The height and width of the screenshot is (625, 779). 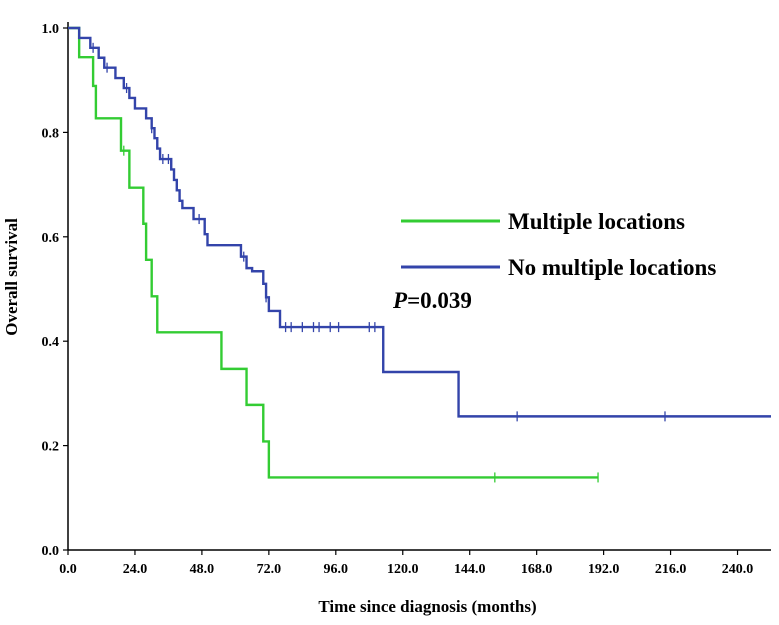 What do you see at coordinates (612, 267) in the screenshot?
I see `legend-label-no-multiple-locations: No multiple locations` at bounding box center [612, 267].